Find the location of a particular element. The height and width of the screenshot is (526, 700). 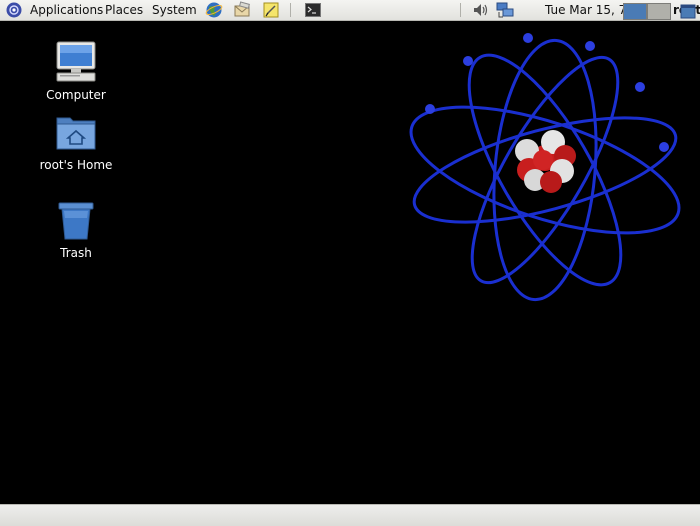

applications-menu: Applications is located at coordinates (67, 10).